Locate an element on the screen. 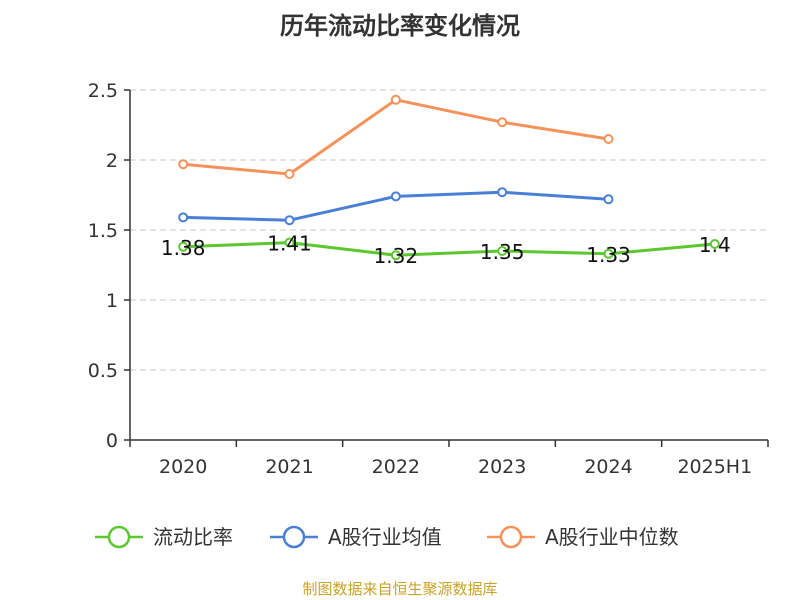 This screenshot has width=800, height=600. chart-title: 历年流动比率变化情况 is located at coordinates (400, 26).